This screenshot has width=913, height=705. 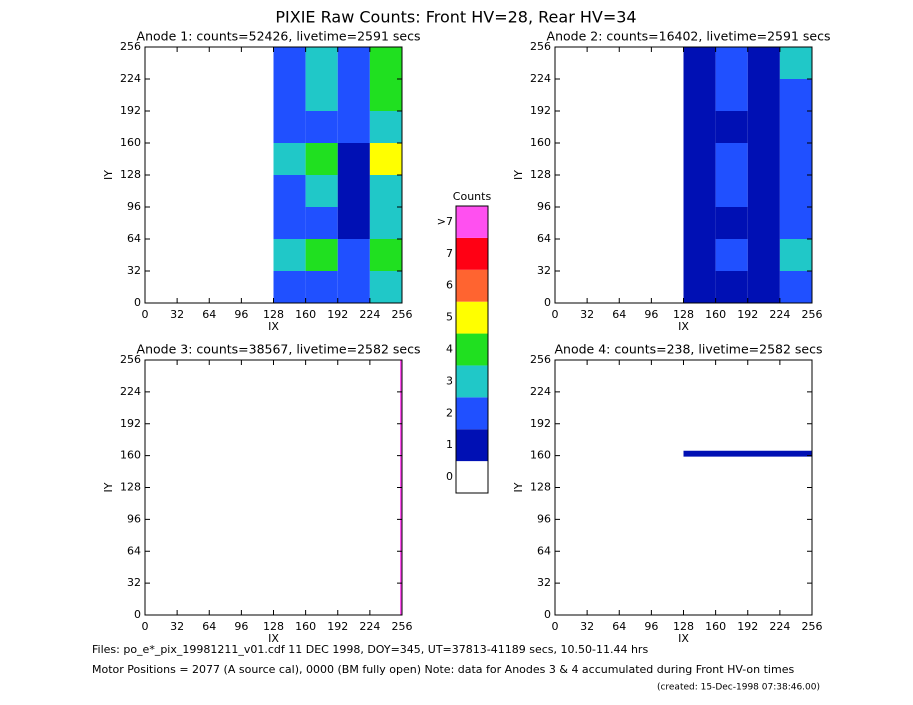 I want to click on y-tick-label: 256, so click(x=130, y=46).